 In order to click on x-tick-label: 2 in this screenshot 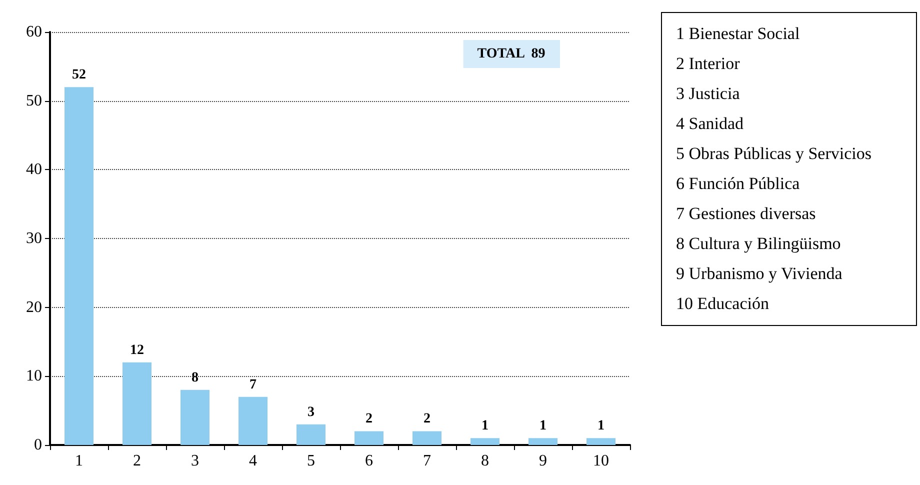, I will do `click(137, 461)`.